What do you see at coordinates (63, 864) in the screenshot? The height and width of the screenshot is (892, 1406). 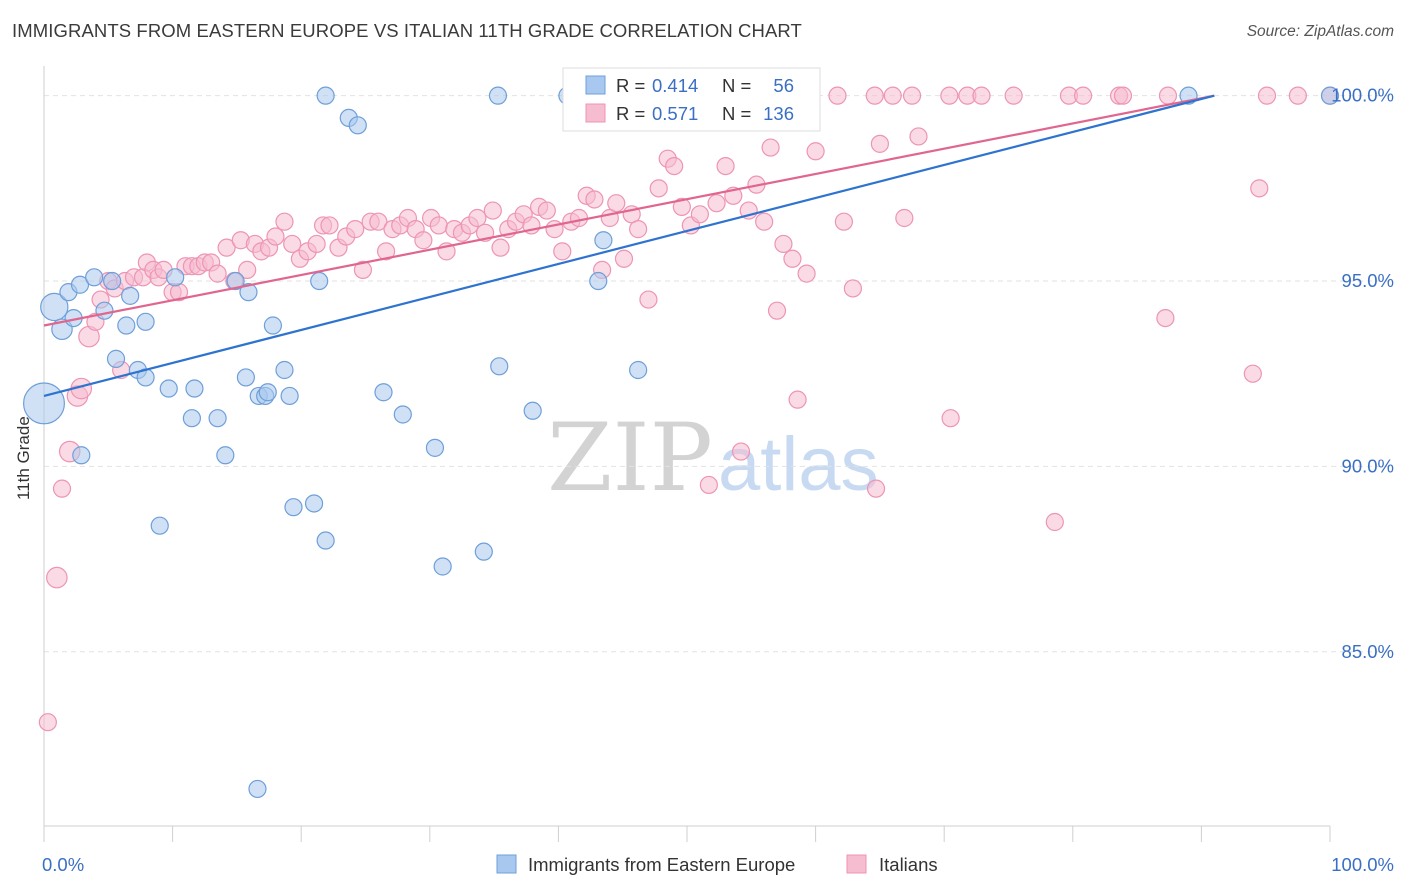 I see `x-tick-label: 0.0%` at bounding box center [63, 864].